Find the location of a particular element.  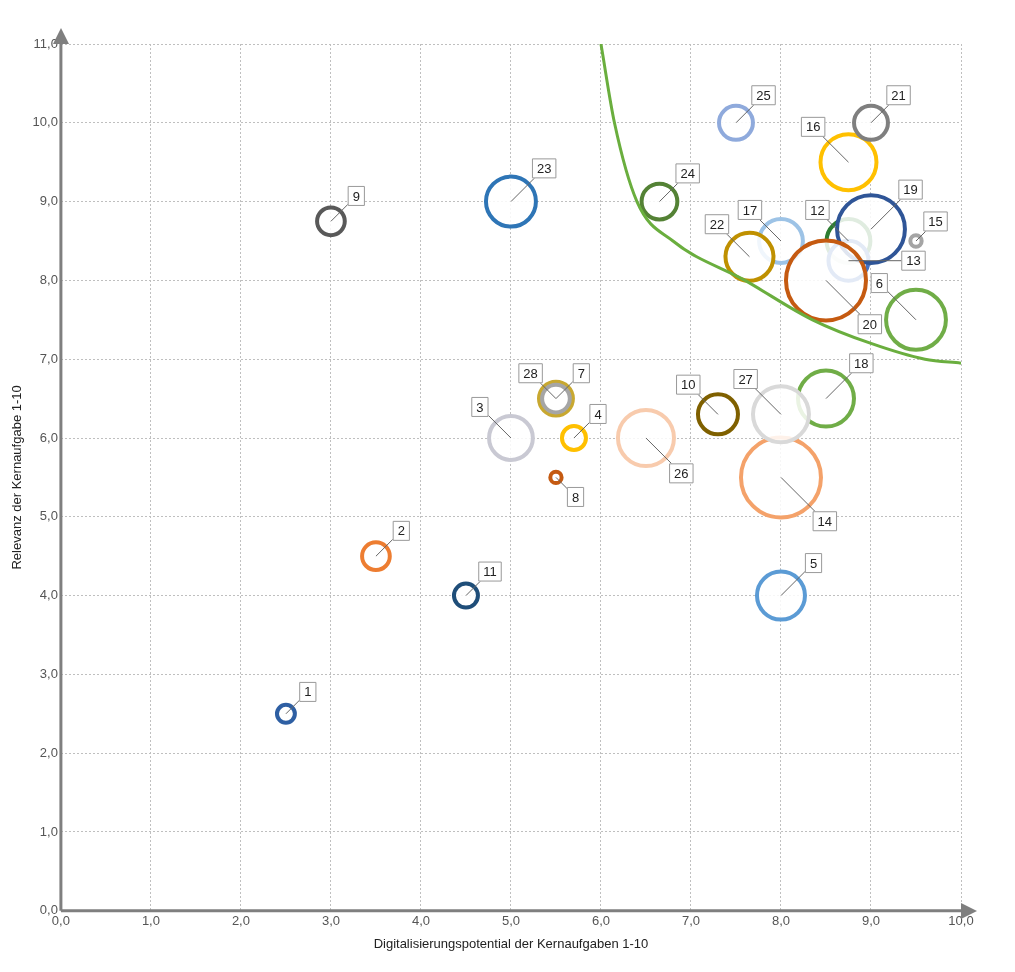

x-tick-label: 0,0 is located at coordinates (60, 921).